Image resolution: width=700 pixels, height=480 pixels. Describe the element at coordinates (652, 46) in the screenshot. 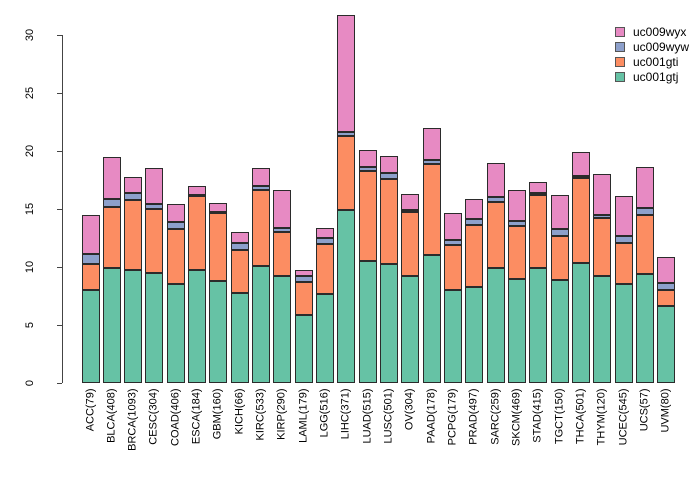

I see `legend-row: uc009wyw` at that location.